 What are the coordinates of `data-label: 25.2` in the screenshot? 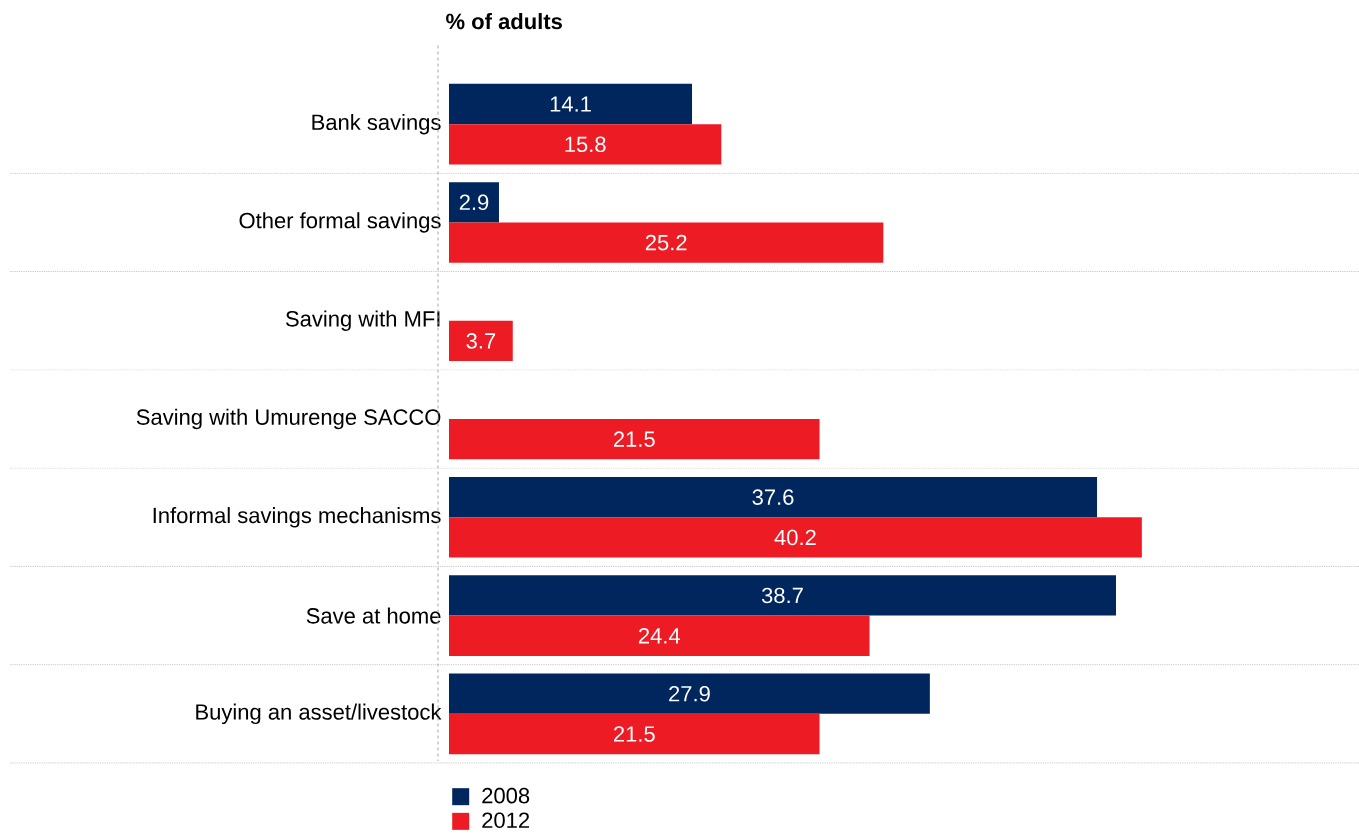 It's located at (666, 242).